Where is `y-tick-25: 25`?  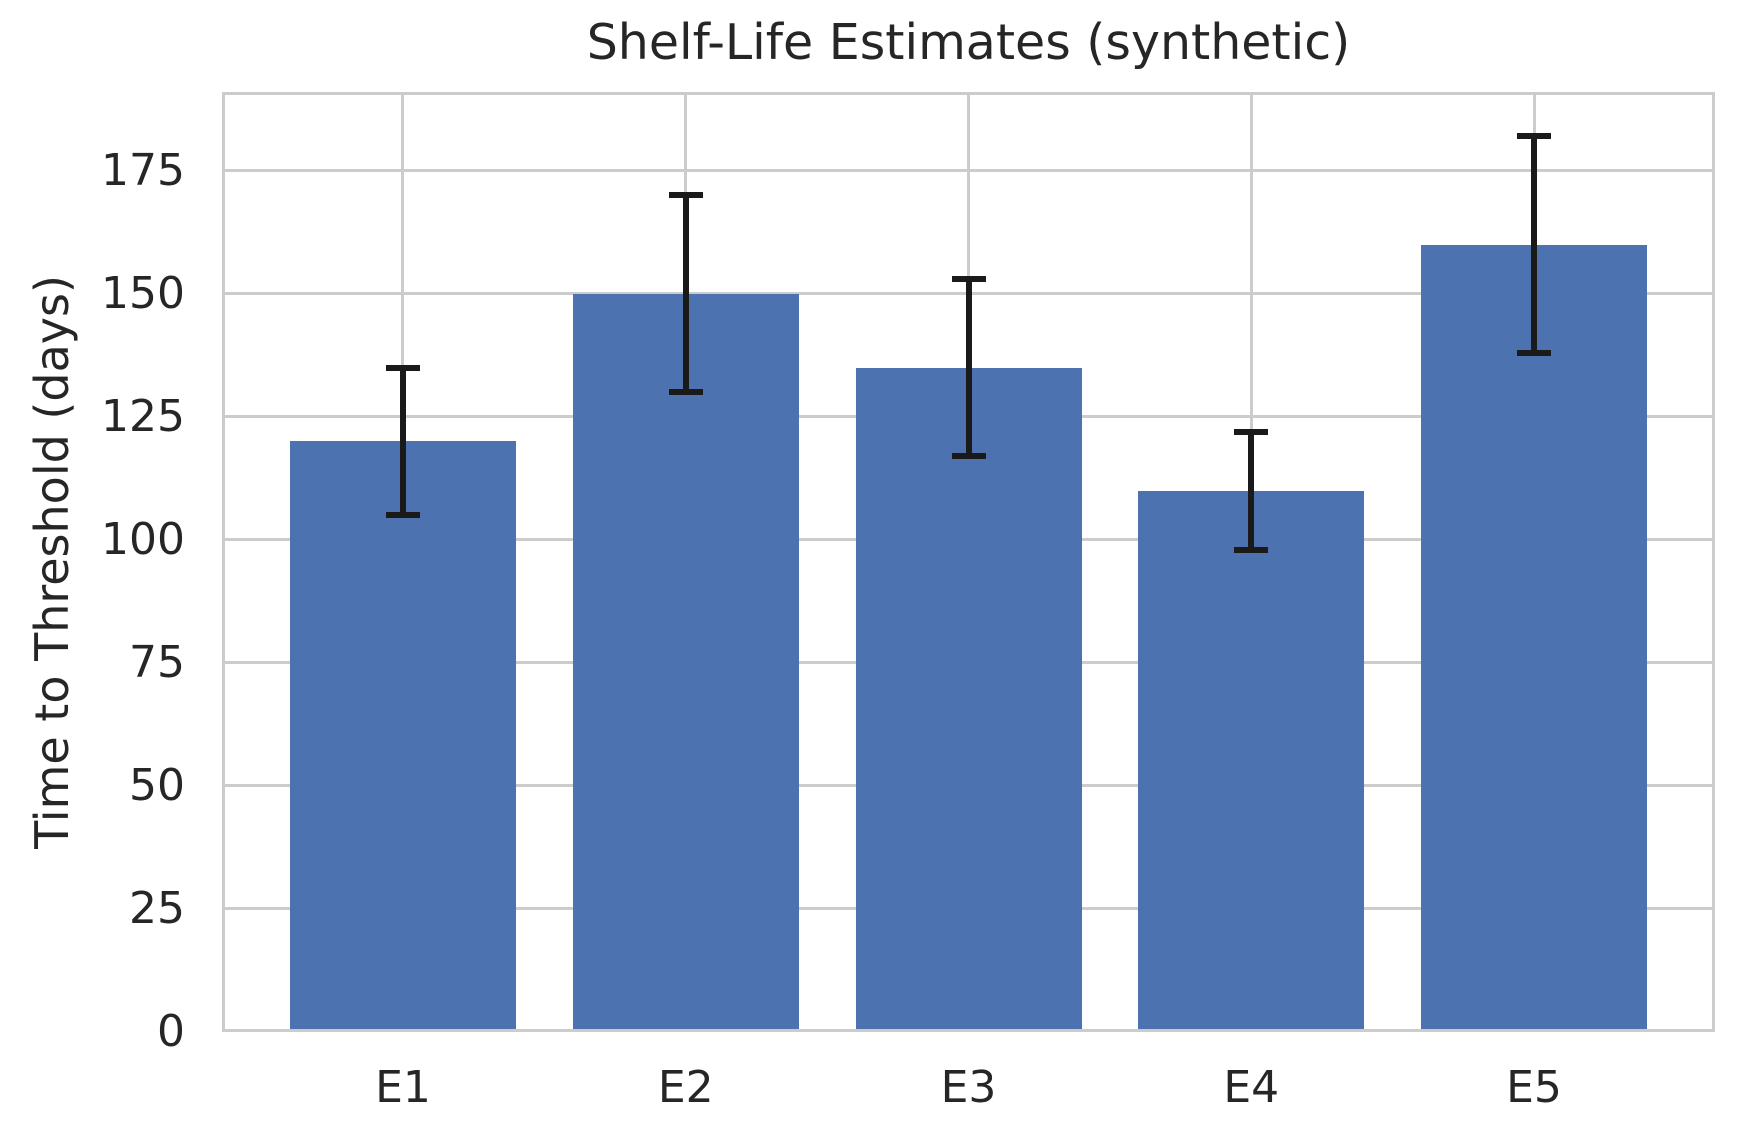 y-tick-25: 25 is located at coordinates (157, 908).